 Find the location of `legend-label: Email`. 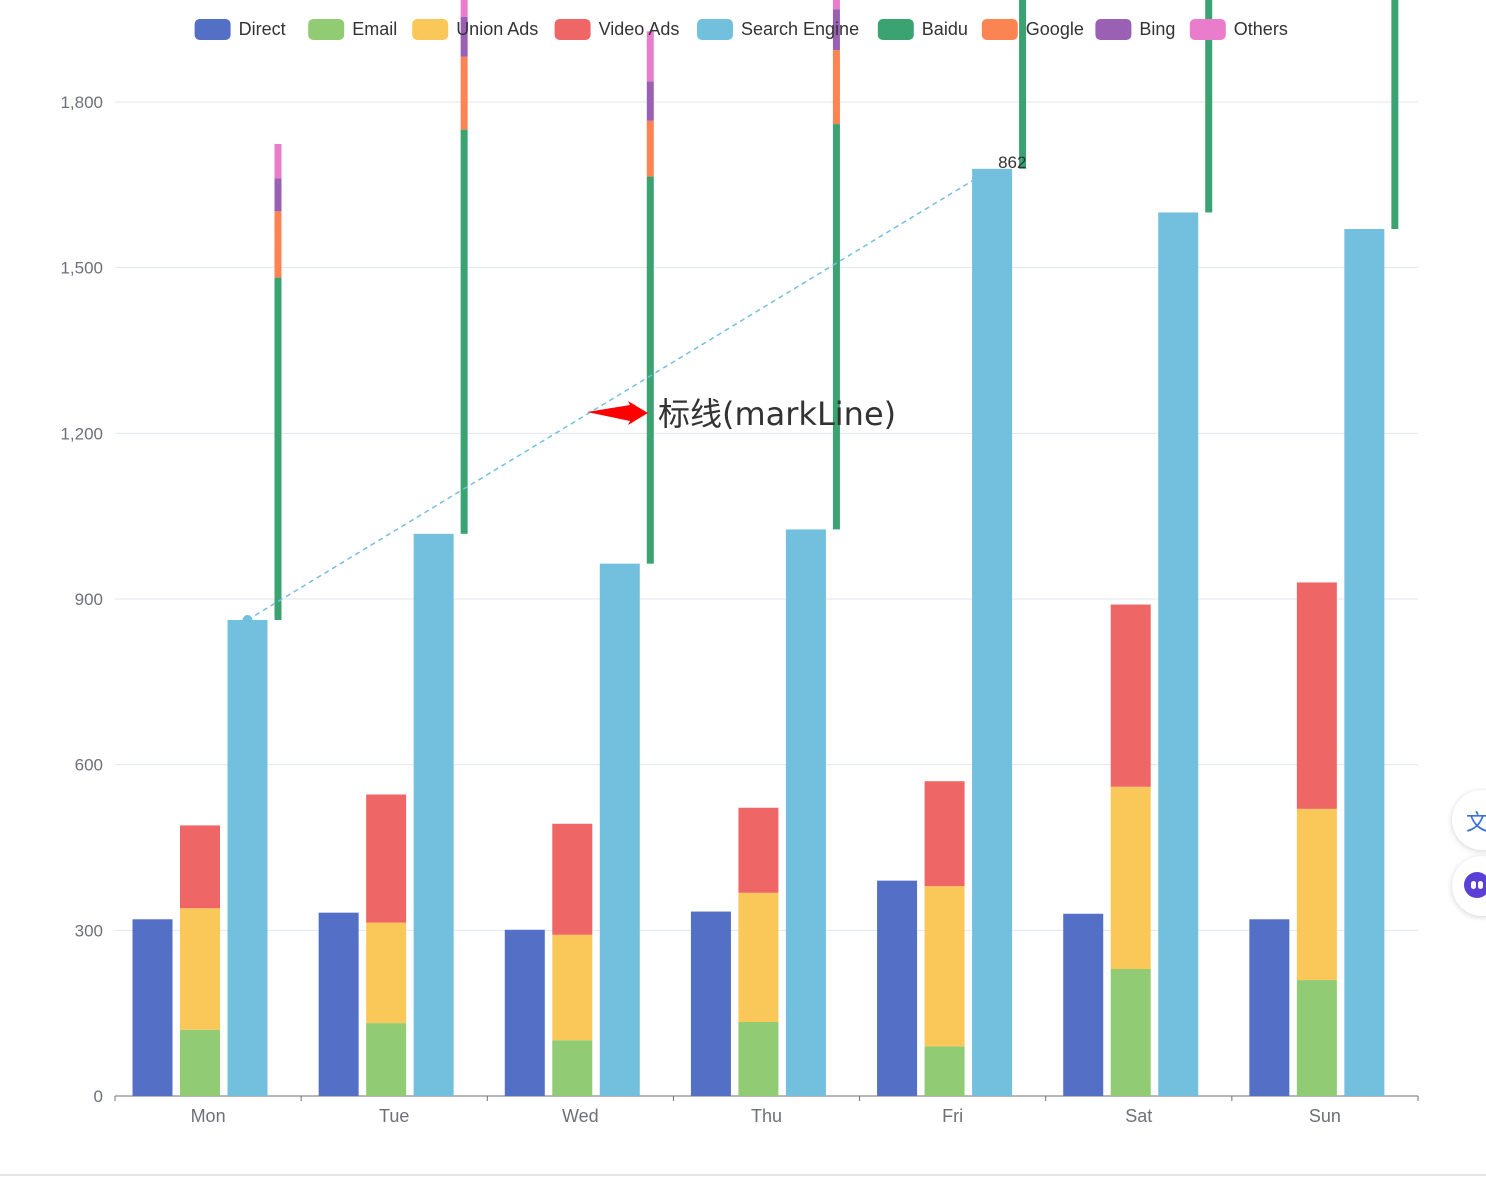

legend-label: Email is located at coordinates (374, 29).